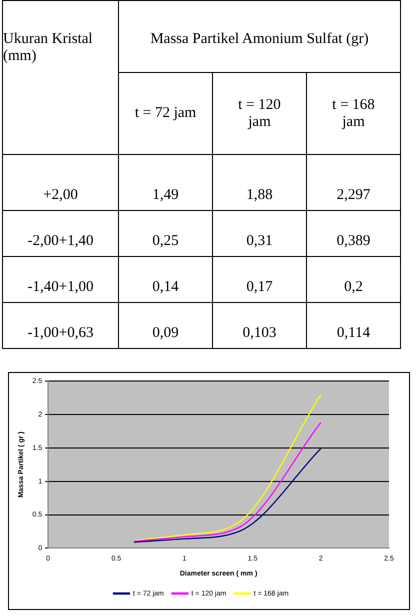 The height and width of the screenshot is (616, 418). Describe the element at coordinates (353, 287) in the screenshot. I see `text: 0,2` at that location.